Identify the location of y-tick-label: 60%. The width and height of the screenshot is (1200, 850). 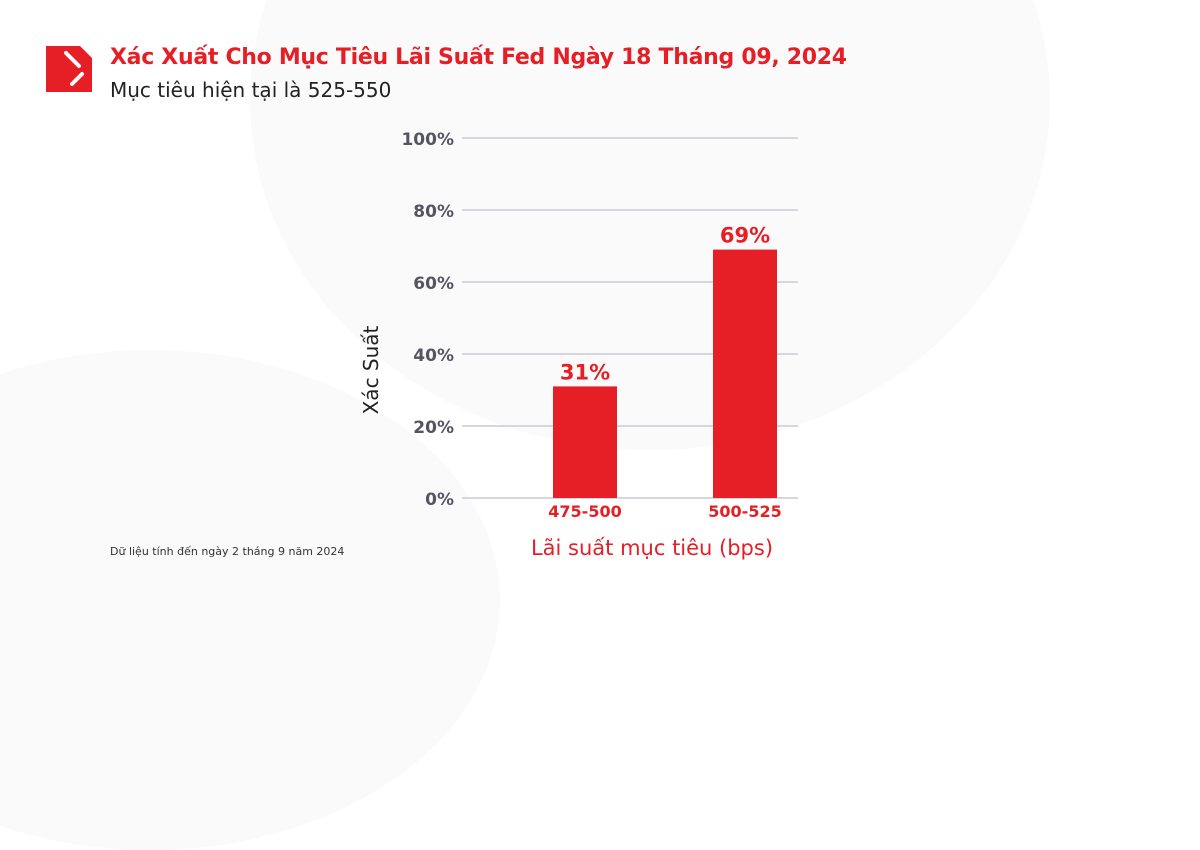
(433, 284).